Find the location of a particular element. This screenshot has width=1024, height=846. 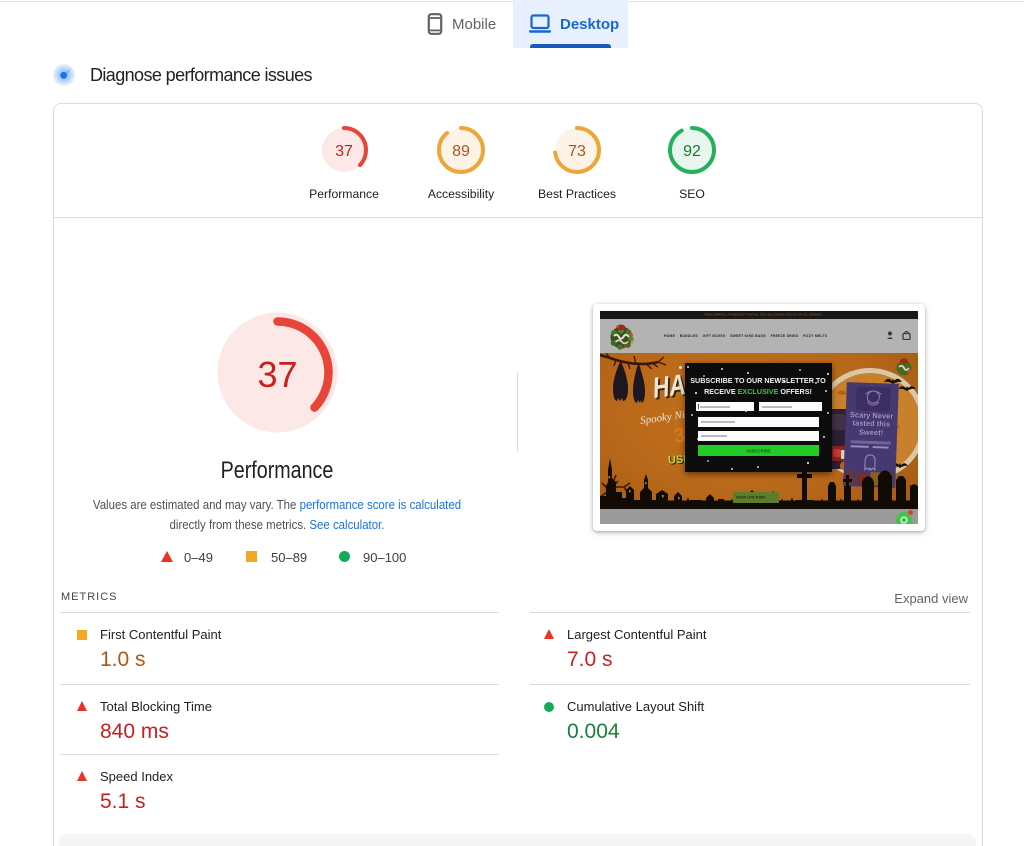

svg-text: 73 is located at coordinates (577, 151).